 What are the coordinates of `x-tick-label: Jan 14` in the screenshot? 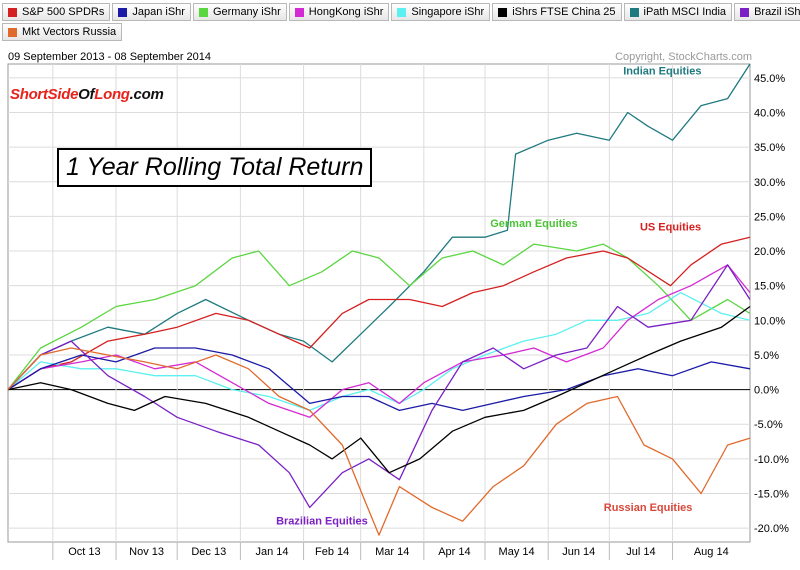 It's located at (271, 552).